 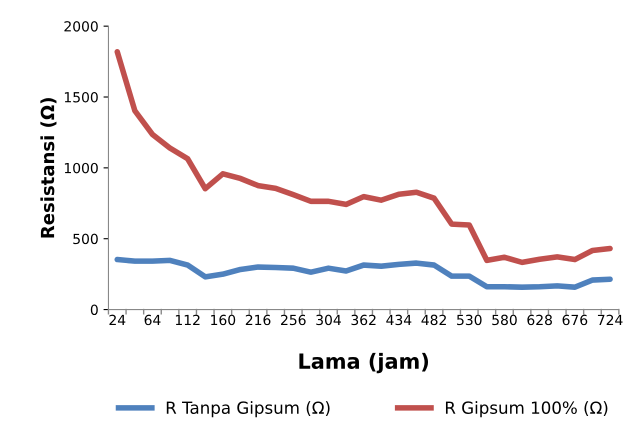 What do you see at coordinates (527, 409) in the screenshot?
I see `legend-label: R Gipsum 100% (Ω)` at bounding box center [527, 409].